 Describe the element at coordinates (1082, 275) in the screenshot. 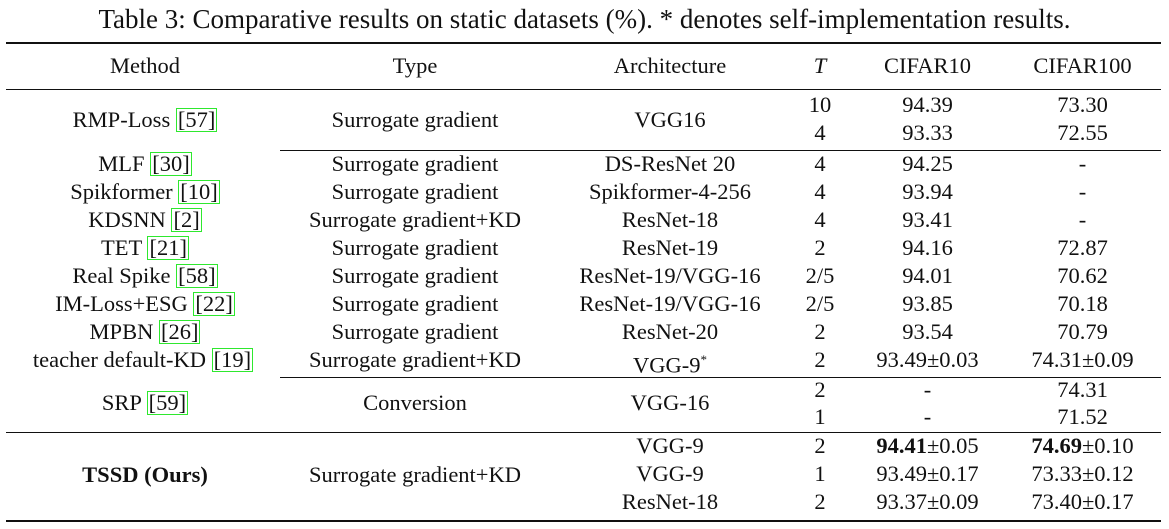

I see `cifar100-cell: 70.62` at that location.